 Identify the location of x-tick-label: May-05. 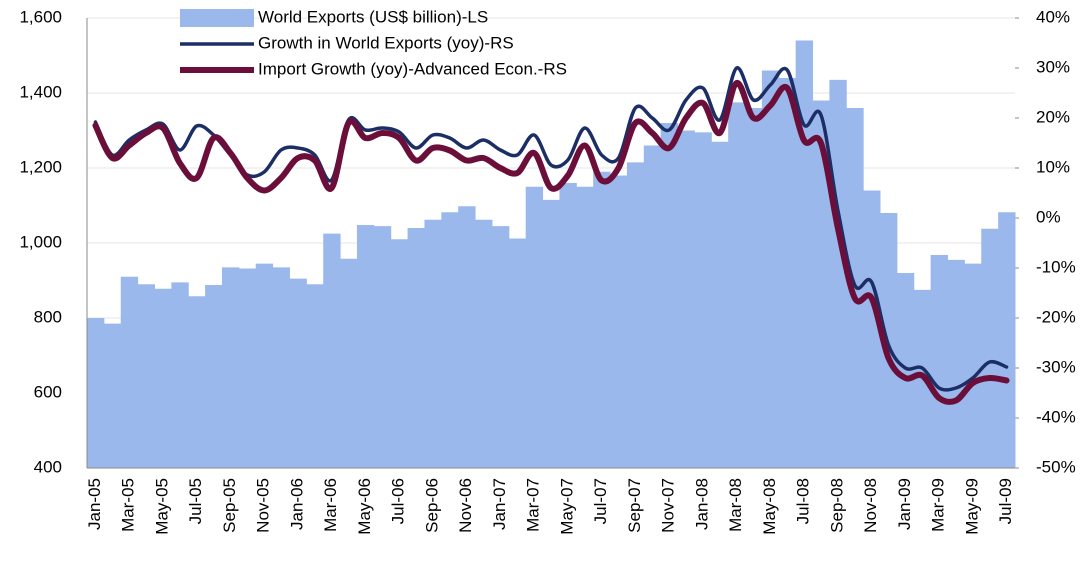
(161, 506).